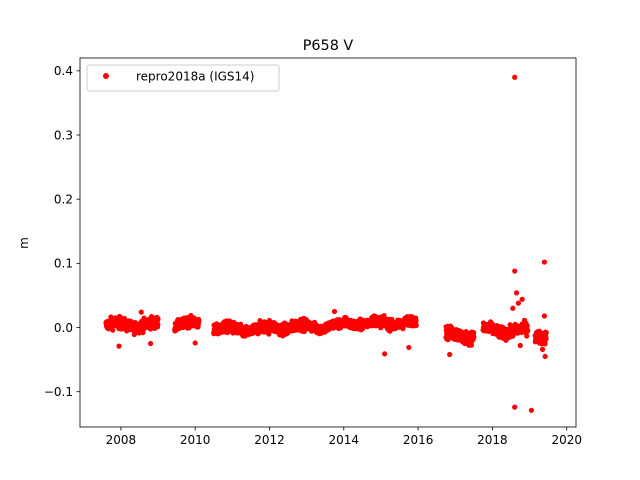 This screenshot has height=480, width=640. Describe the element at coordinates (63, 328) in the screenshot. I see `y-tick-label: 0.0` at that location.